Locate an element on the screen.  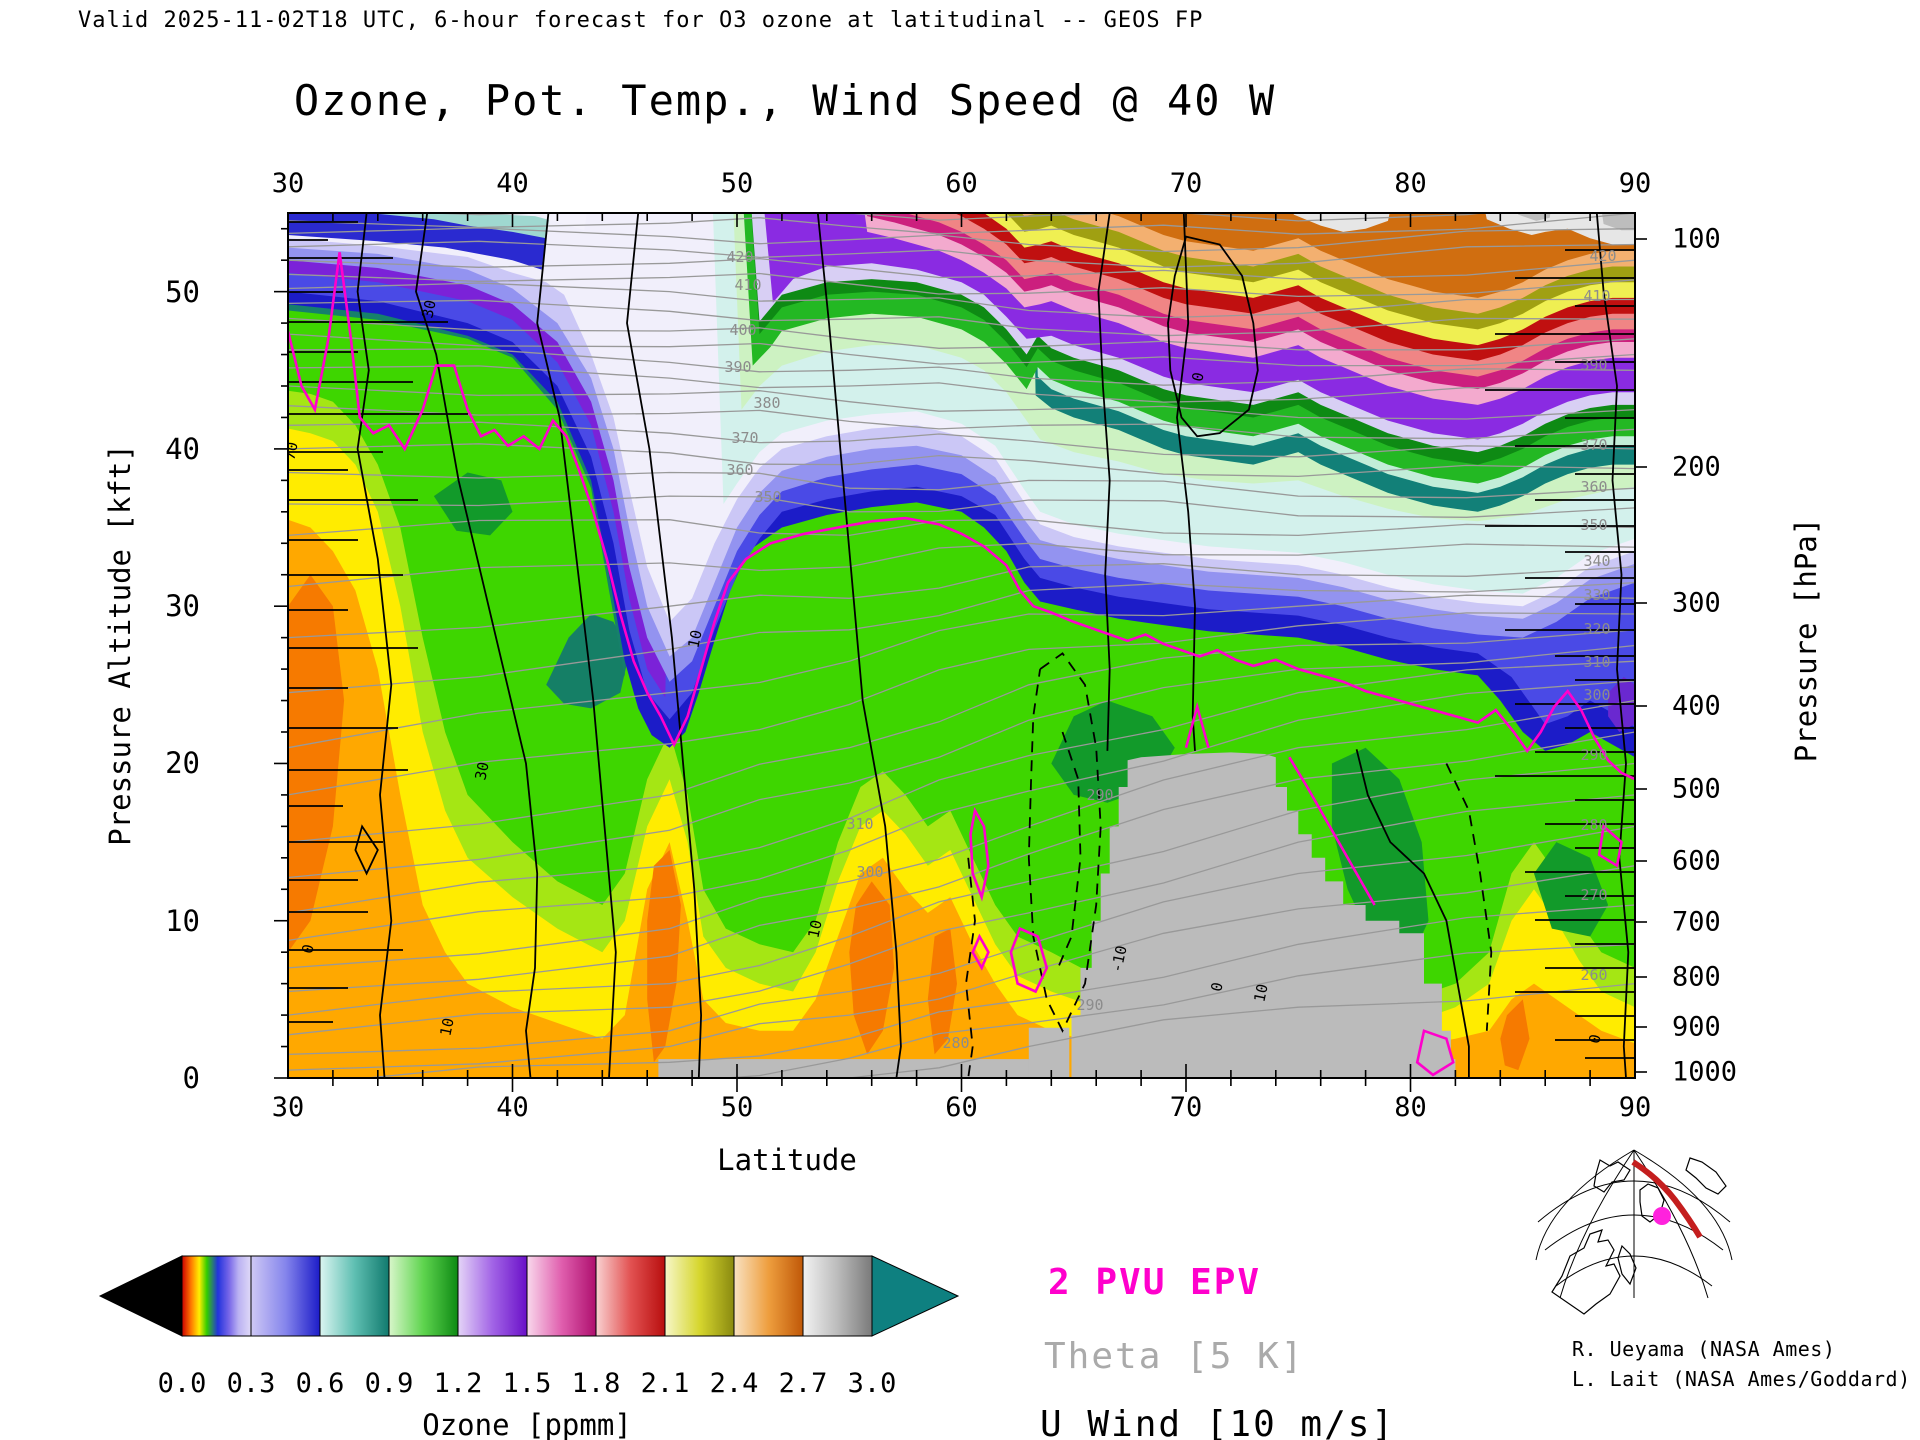
pressure-tick: 700 is located at coordinates (1696, 922).